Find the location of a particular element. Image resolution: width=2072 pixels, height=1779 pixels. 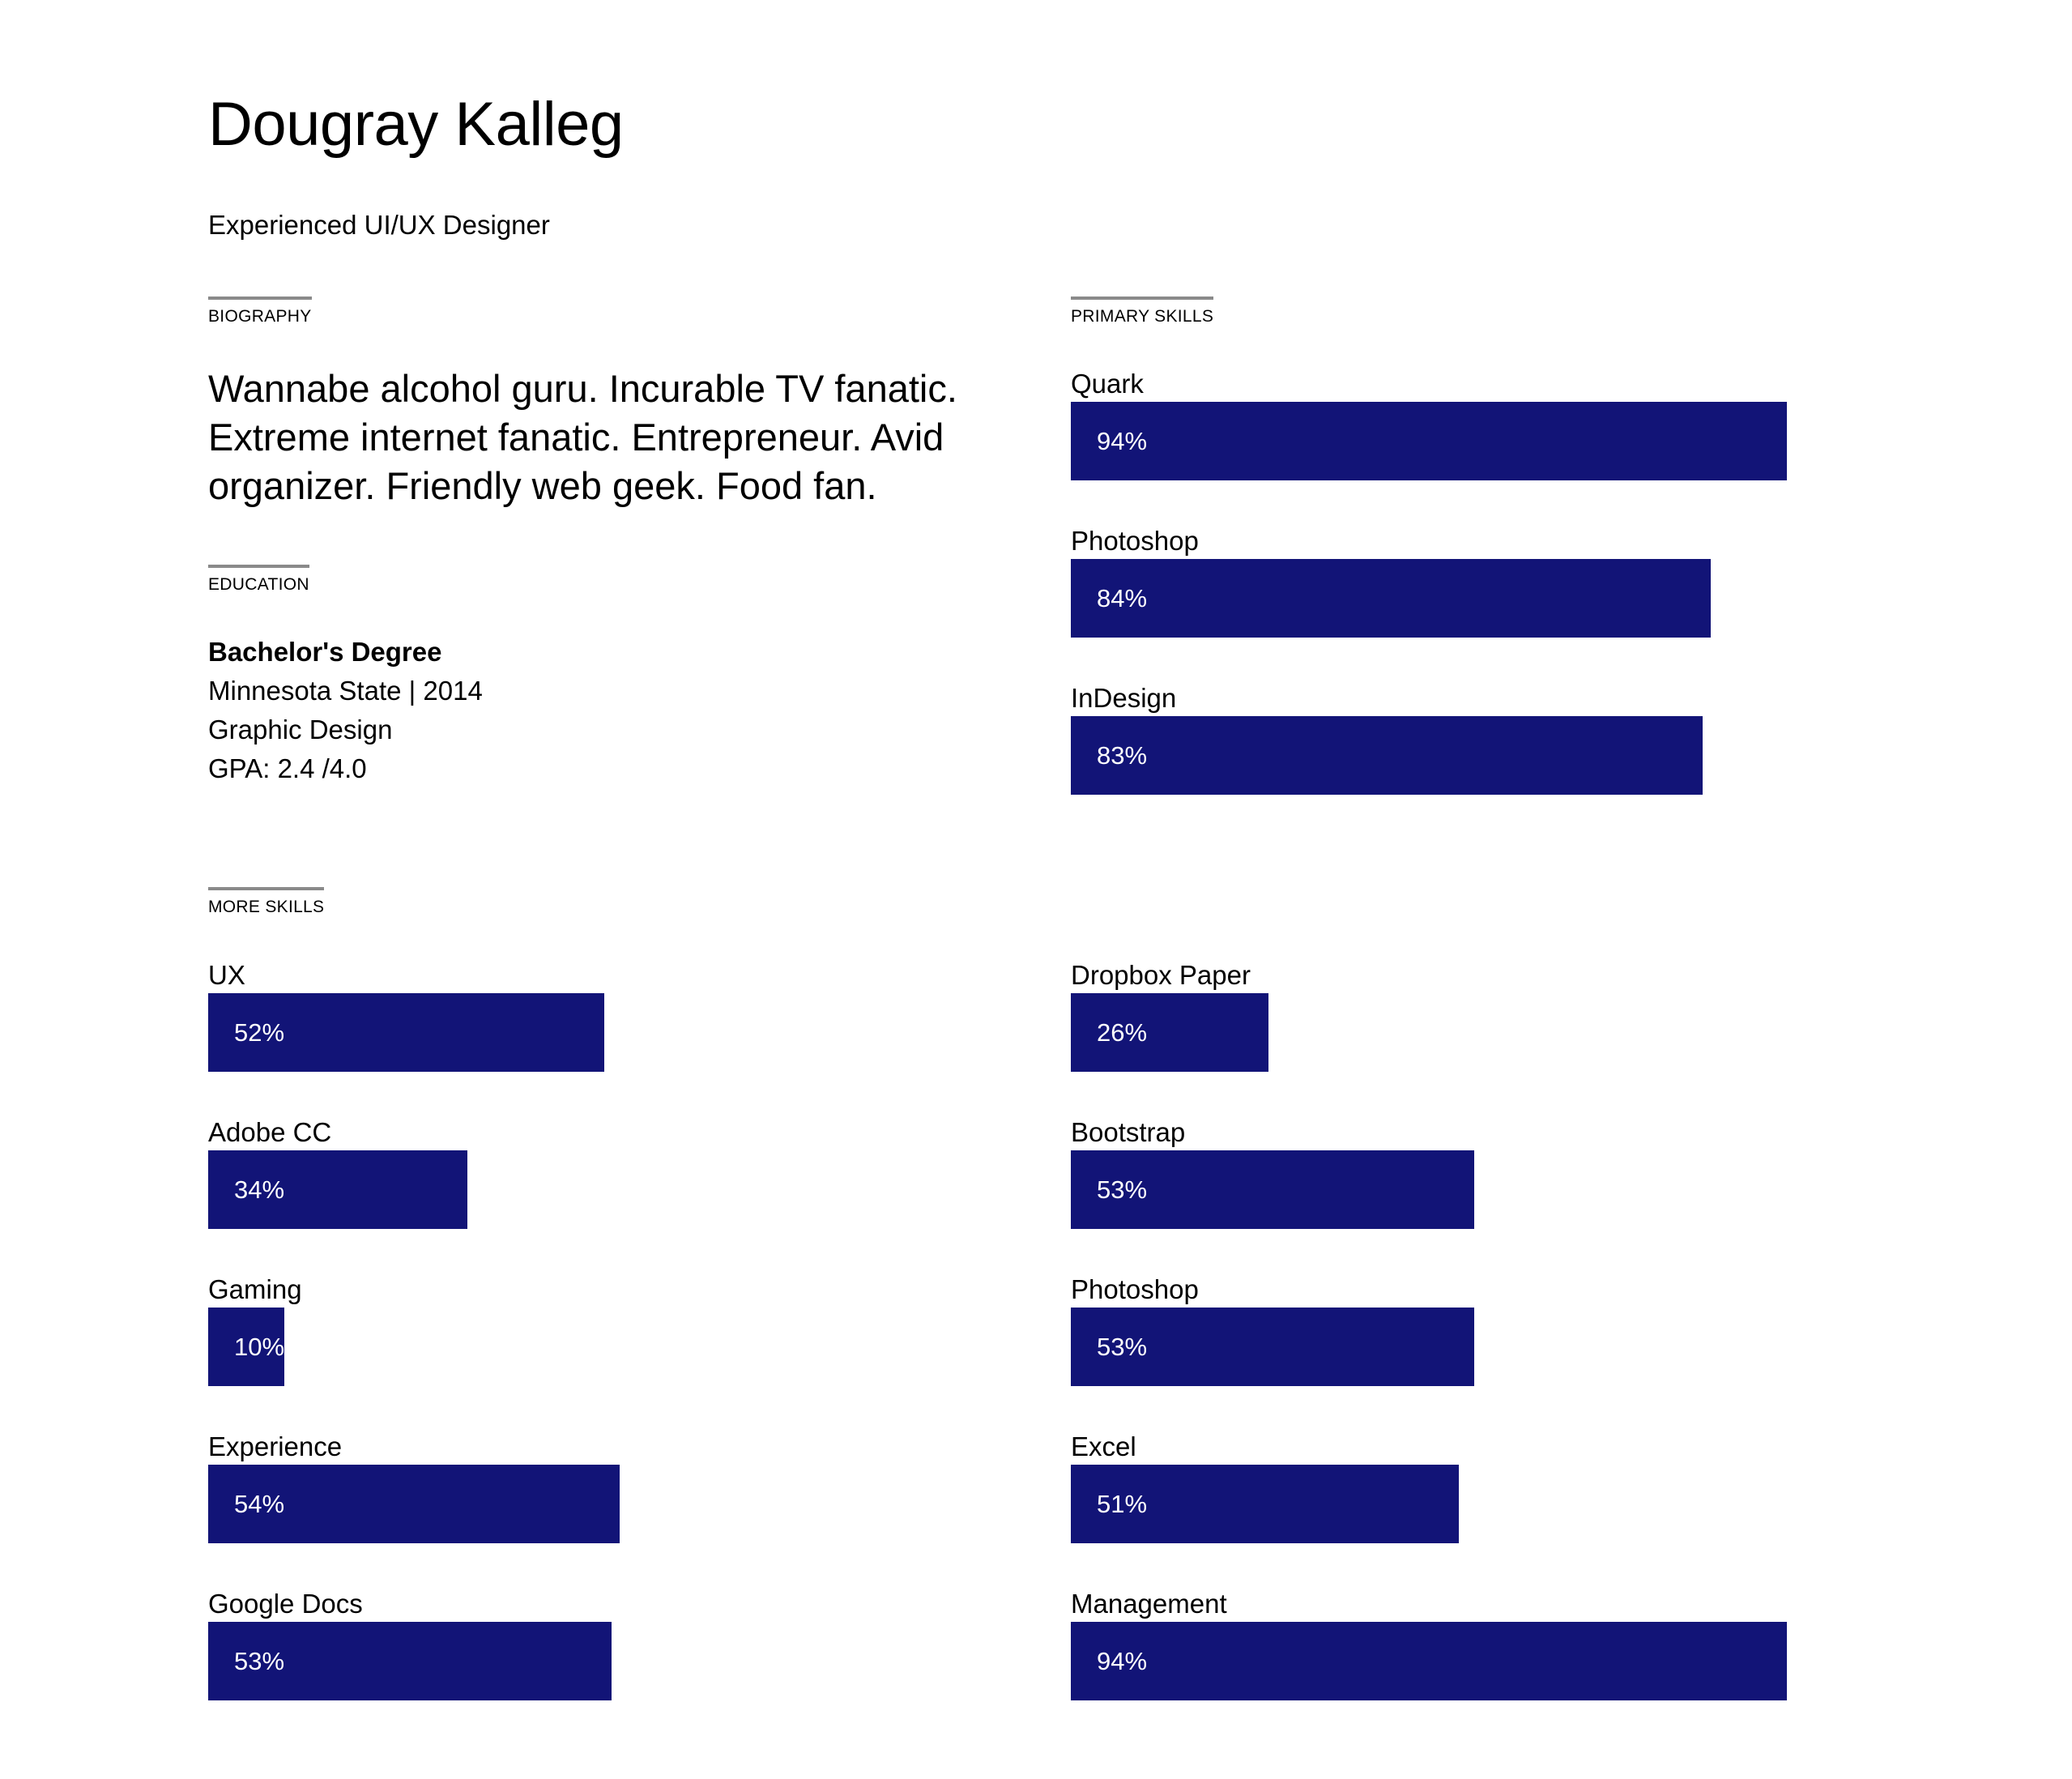

skill-percent: 52% is located at coordinates (259, 1032).